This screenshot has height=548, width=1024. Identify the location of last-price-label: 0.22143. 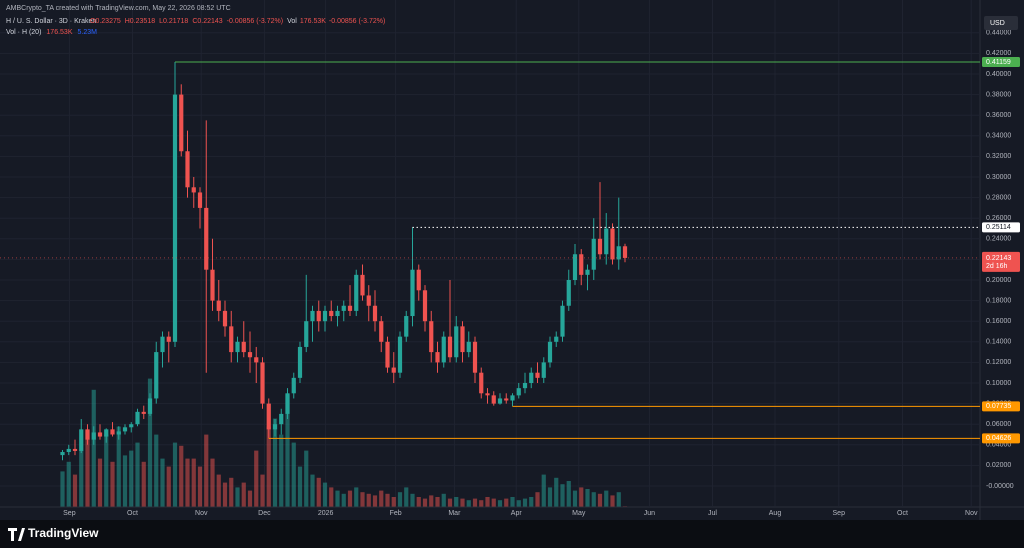
(998, 258).